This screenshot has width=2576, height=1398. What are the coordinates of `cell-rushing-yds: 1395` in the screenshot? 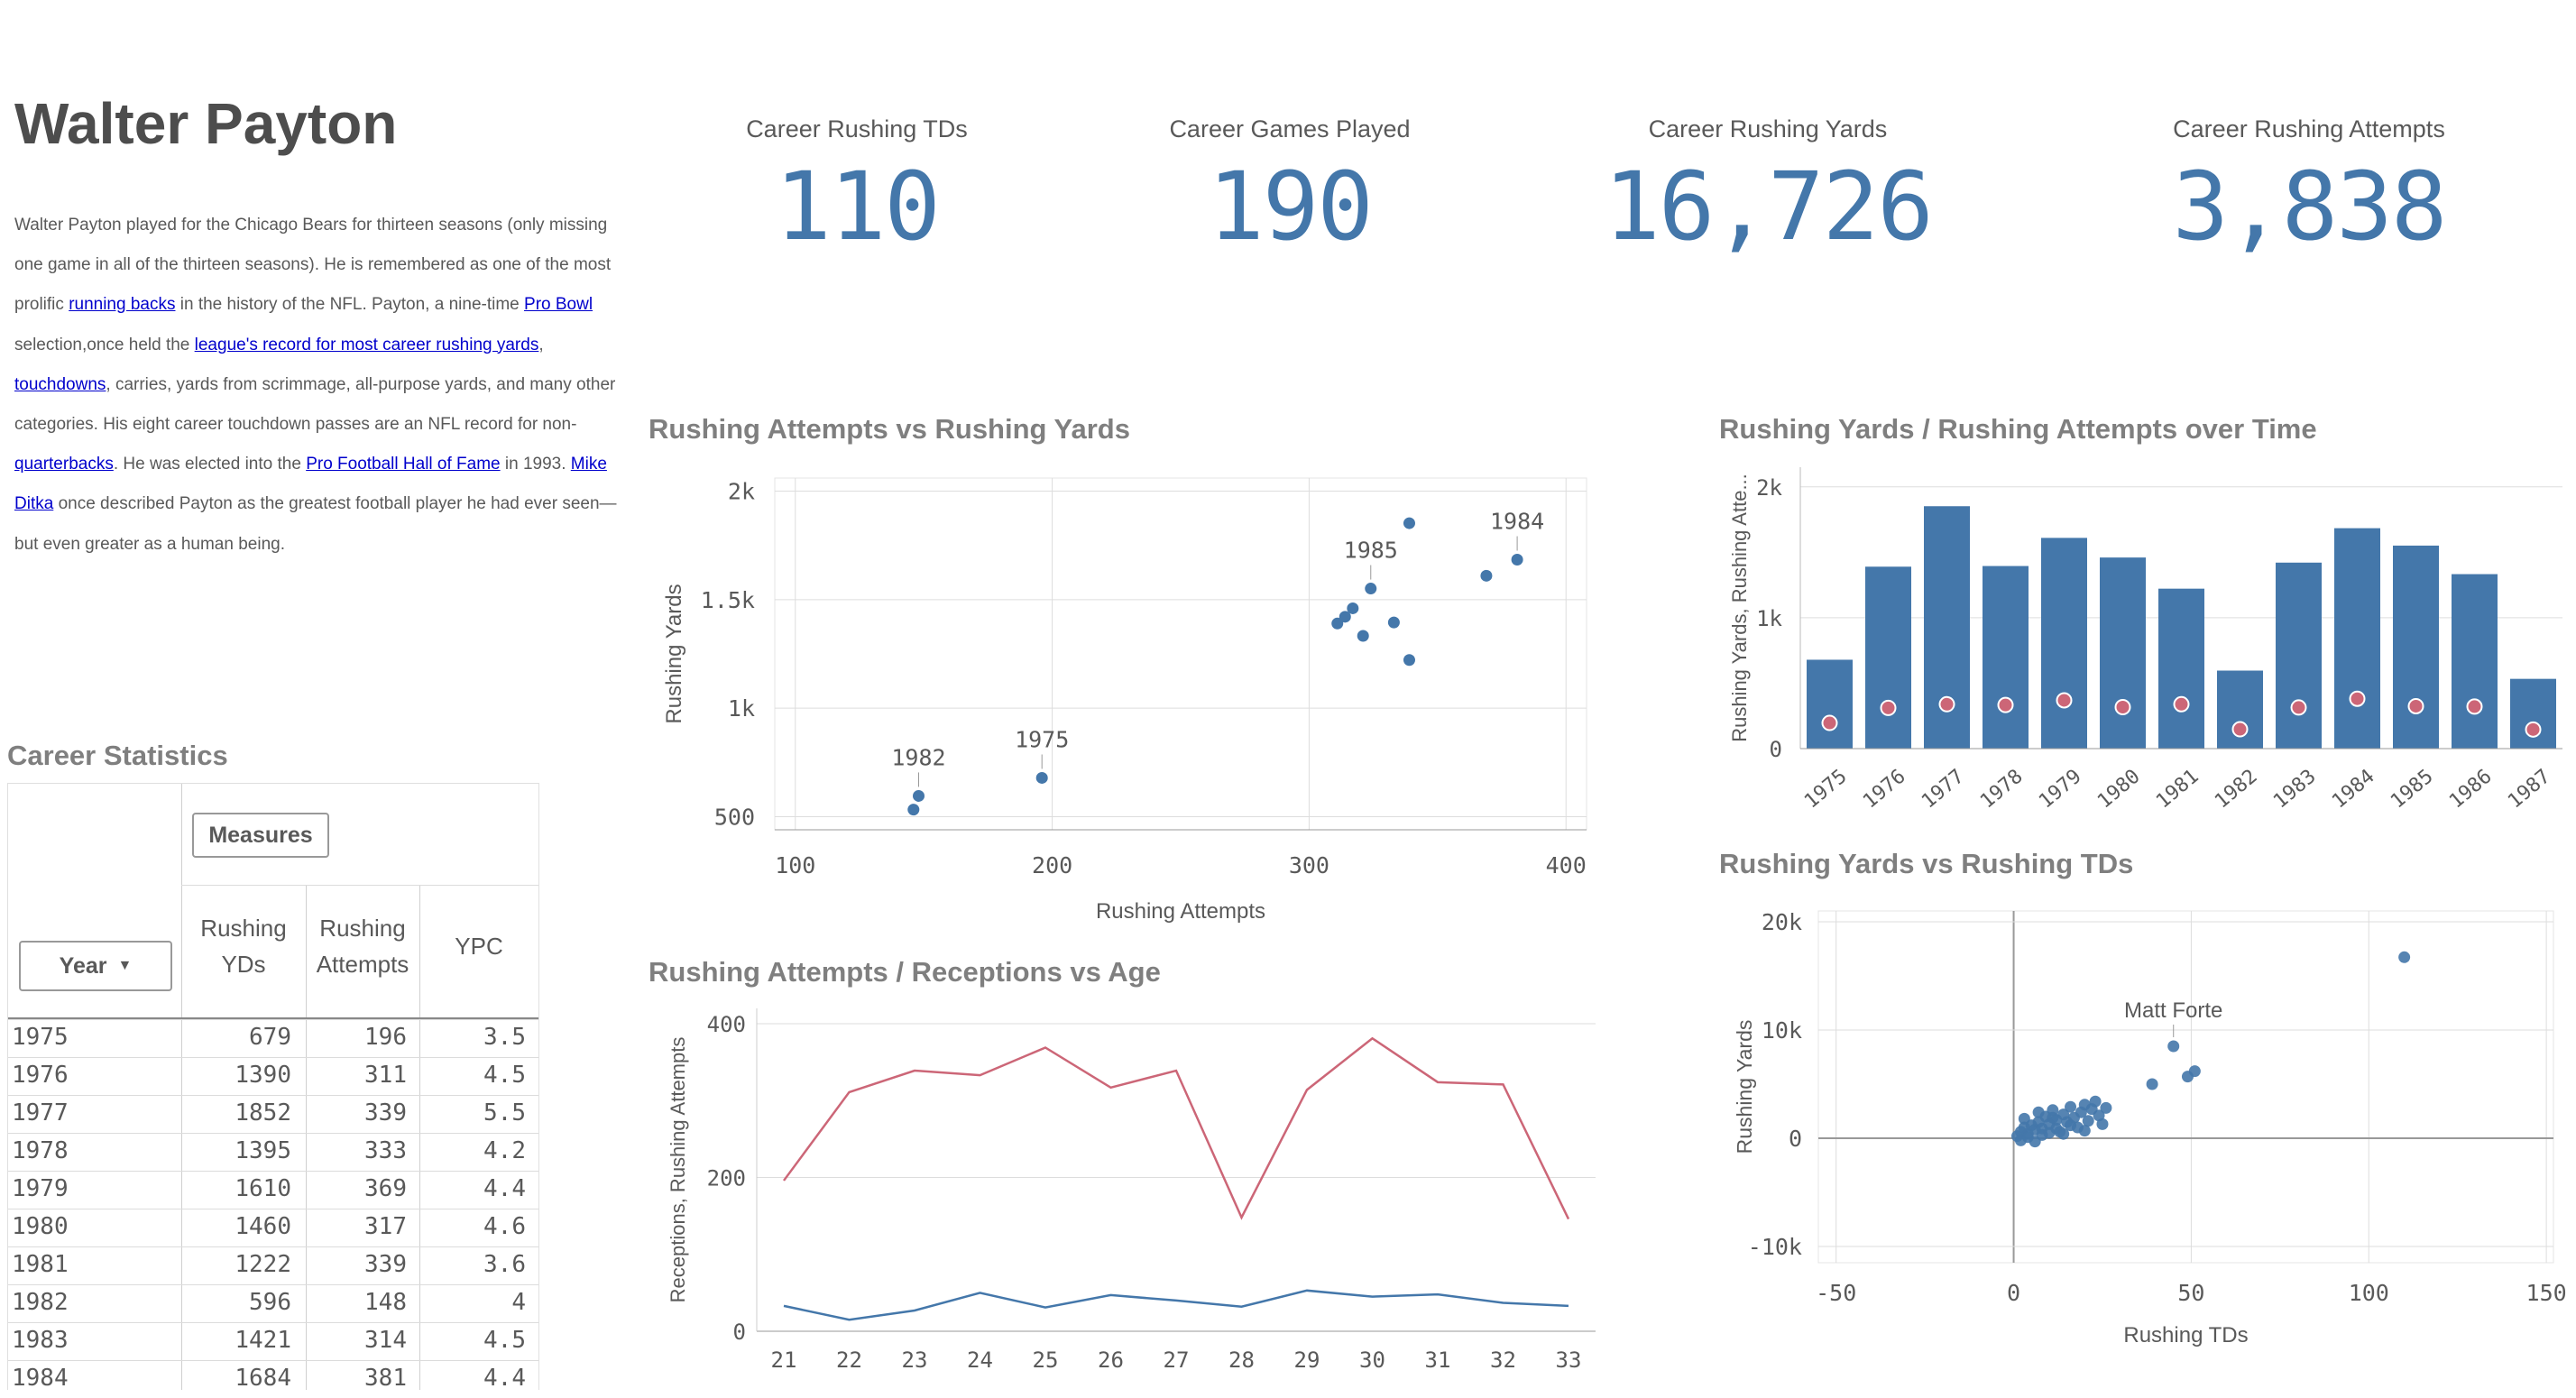 It's located at (263, 1150).